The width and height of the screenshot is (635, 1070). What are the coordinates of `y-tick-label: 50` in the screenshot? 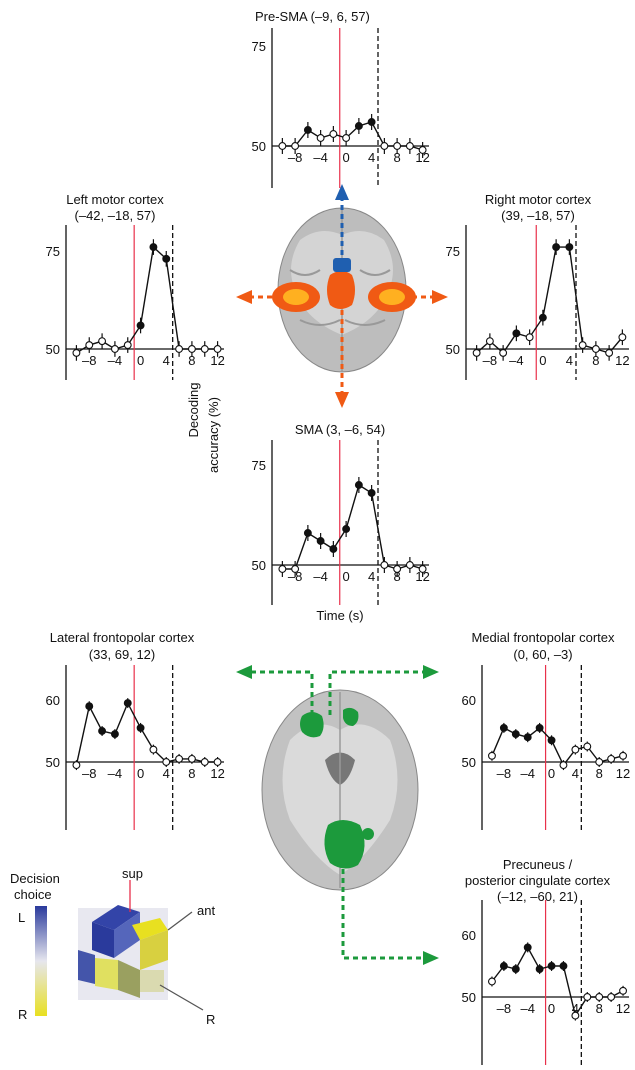 It's located at (453, 349).